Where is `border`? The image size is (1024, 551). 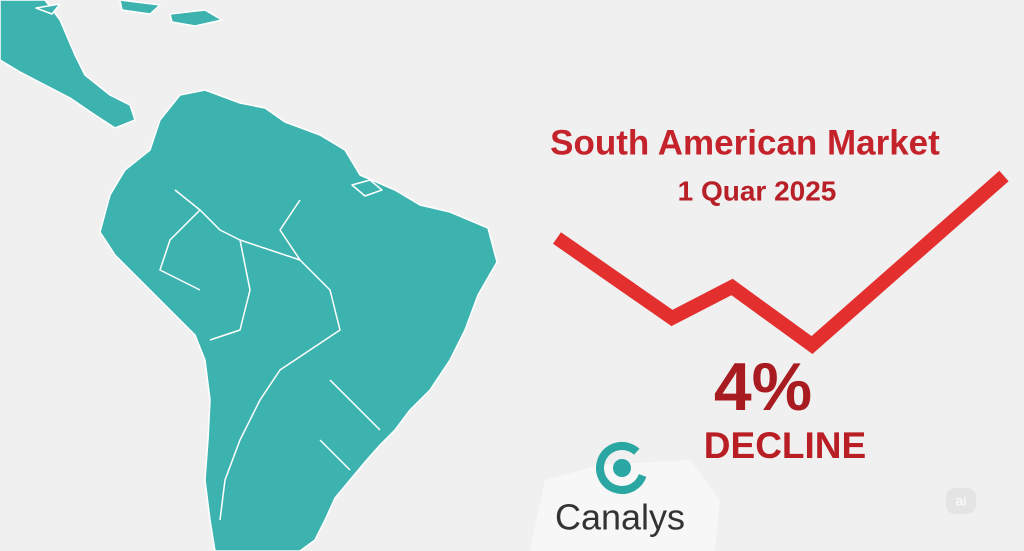 border is located at coordinates (270, 355).